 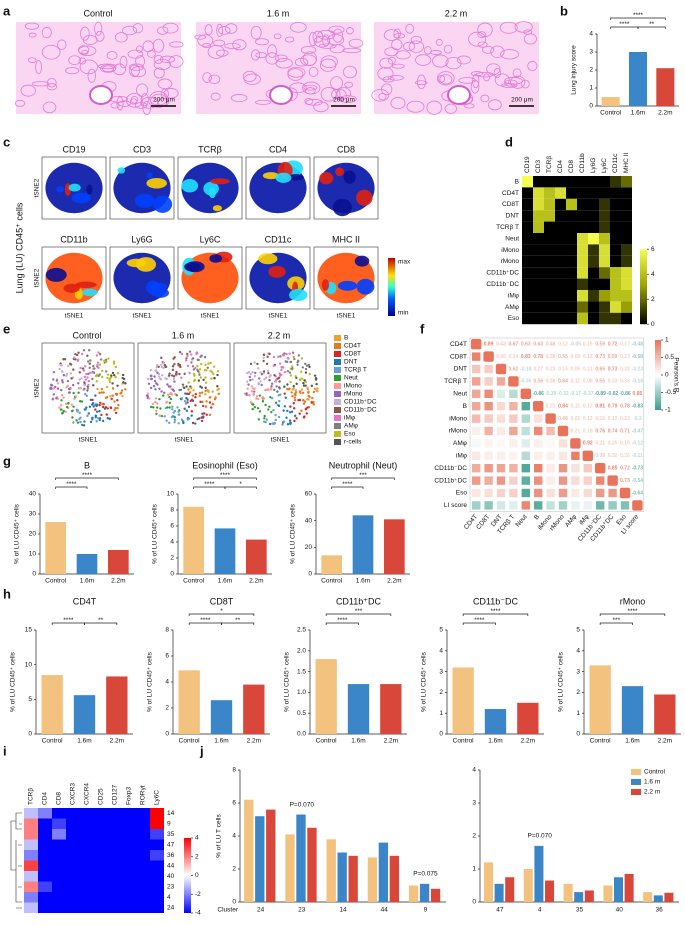 I want to click on y-tick-label: 8, so click(x=234, y=770).